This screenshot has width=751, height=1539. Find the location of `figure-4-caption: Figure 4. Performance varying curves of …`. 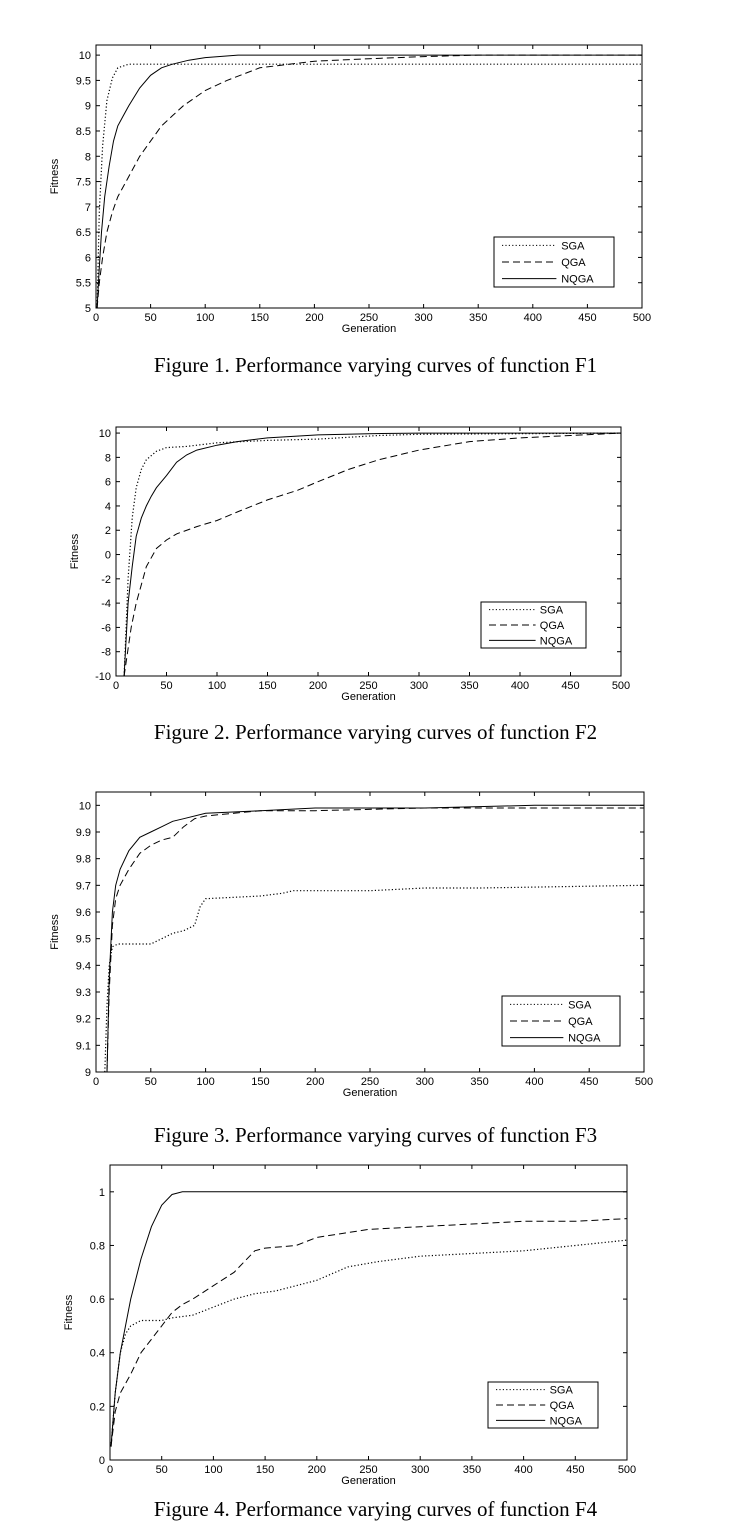

figure-4-caption: Figure 4. Performance varying curves of … is located at coordinates (375, 1509).